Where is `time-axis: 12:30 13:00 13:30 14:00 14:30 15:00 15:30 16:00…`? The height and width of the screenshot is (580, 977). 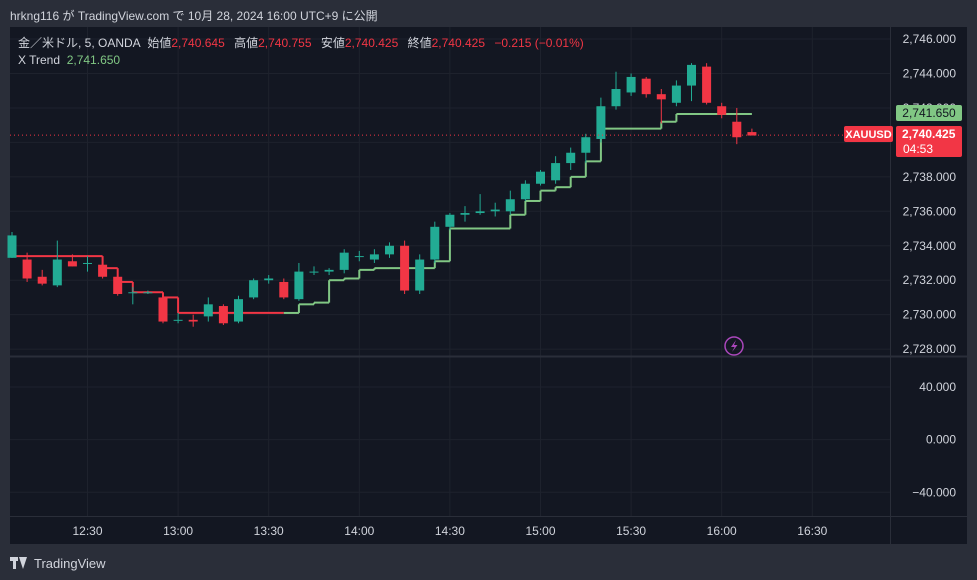
time-axis: 12:30 13:00 13:30 14:00 14:30 15:00 15:30 16:00… is located at coordinates (449, 531).